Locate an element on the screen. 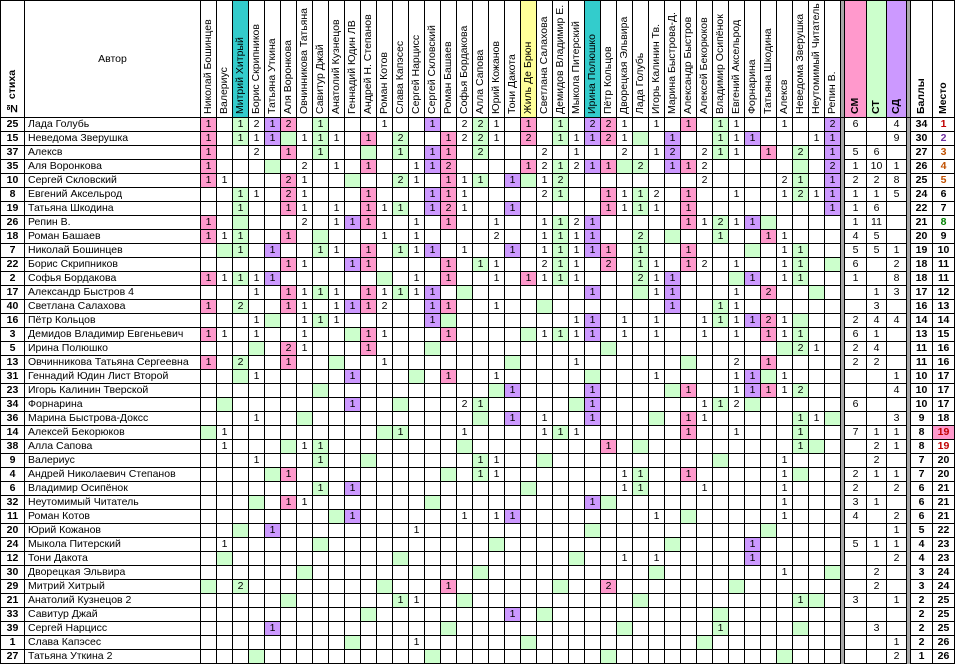 This screenshot has height=664, width=970. header-judge: Роман Котов is located at coordinates (384, 59).